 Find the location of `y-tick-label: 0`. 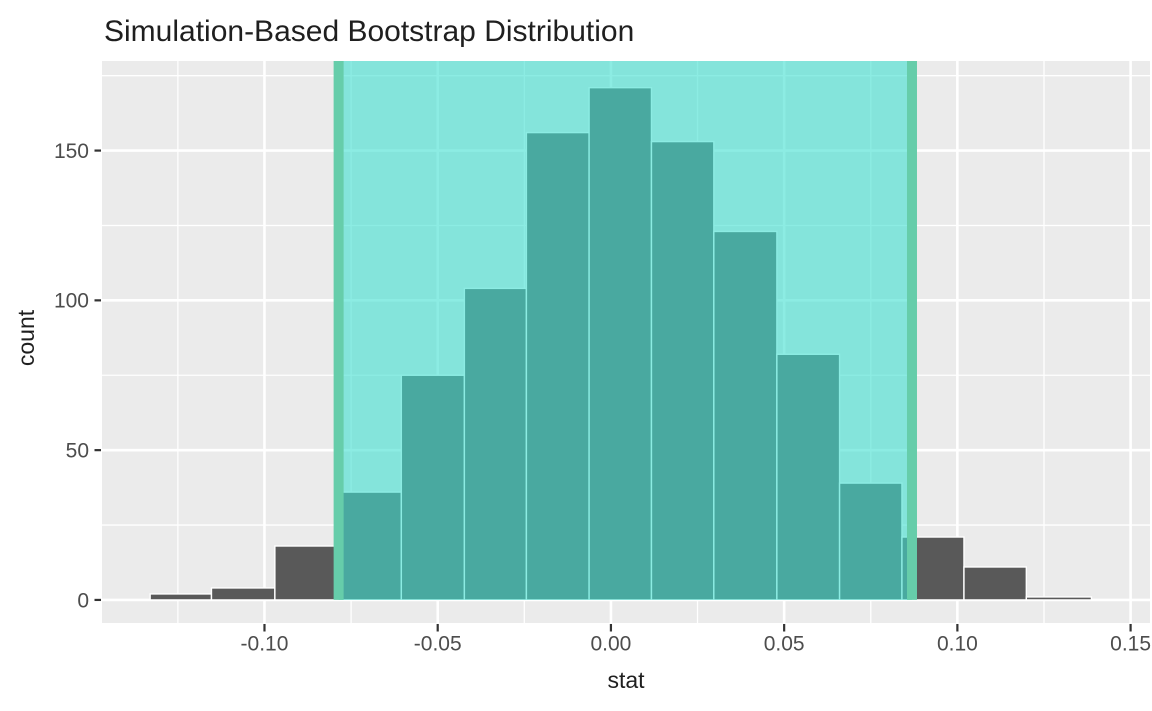

y-tick-label: 0 is located at coordinates (83, 600).